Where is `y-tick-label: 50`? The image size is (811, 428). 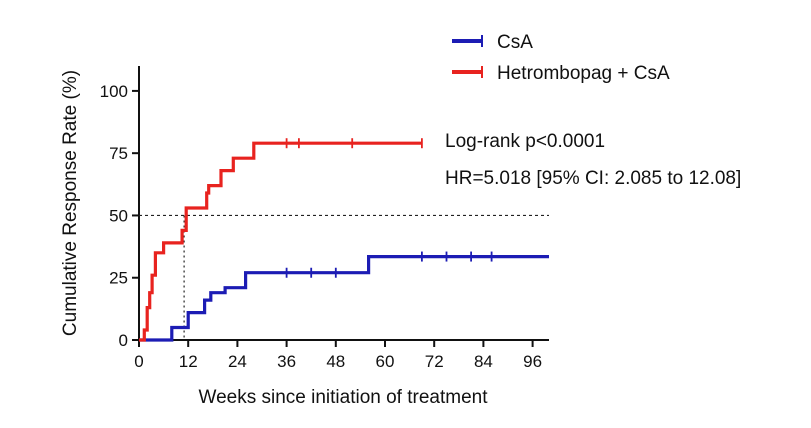
y-tick-label: 50 is located at coordinates (118, 215).